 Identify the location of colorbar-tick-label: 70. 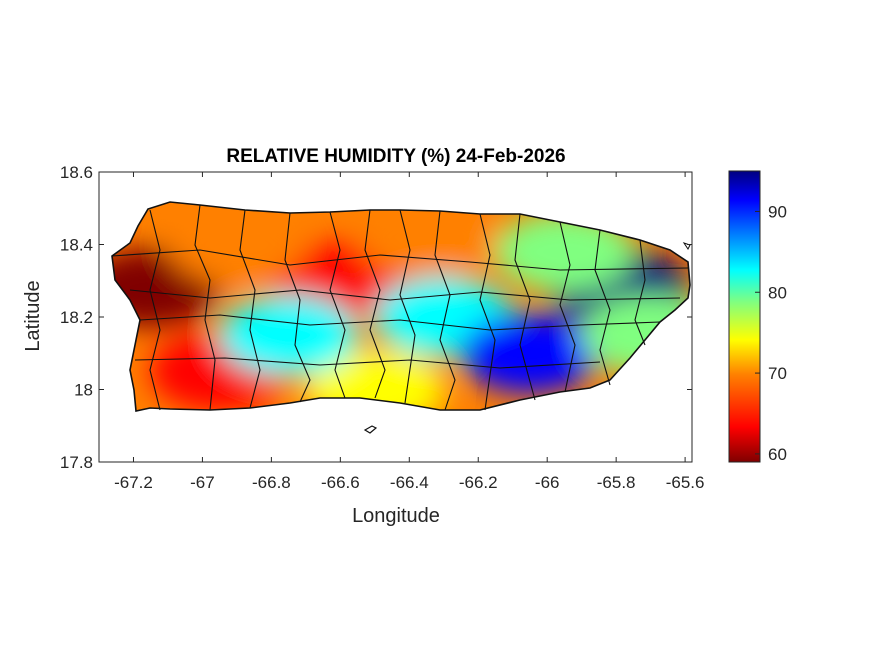
(777, 373).